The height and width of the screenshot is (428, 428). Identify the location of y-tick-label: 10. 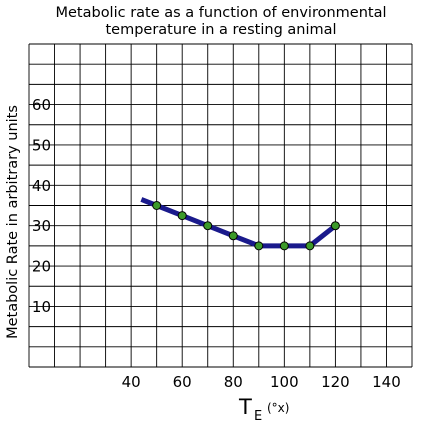
(41, 307).